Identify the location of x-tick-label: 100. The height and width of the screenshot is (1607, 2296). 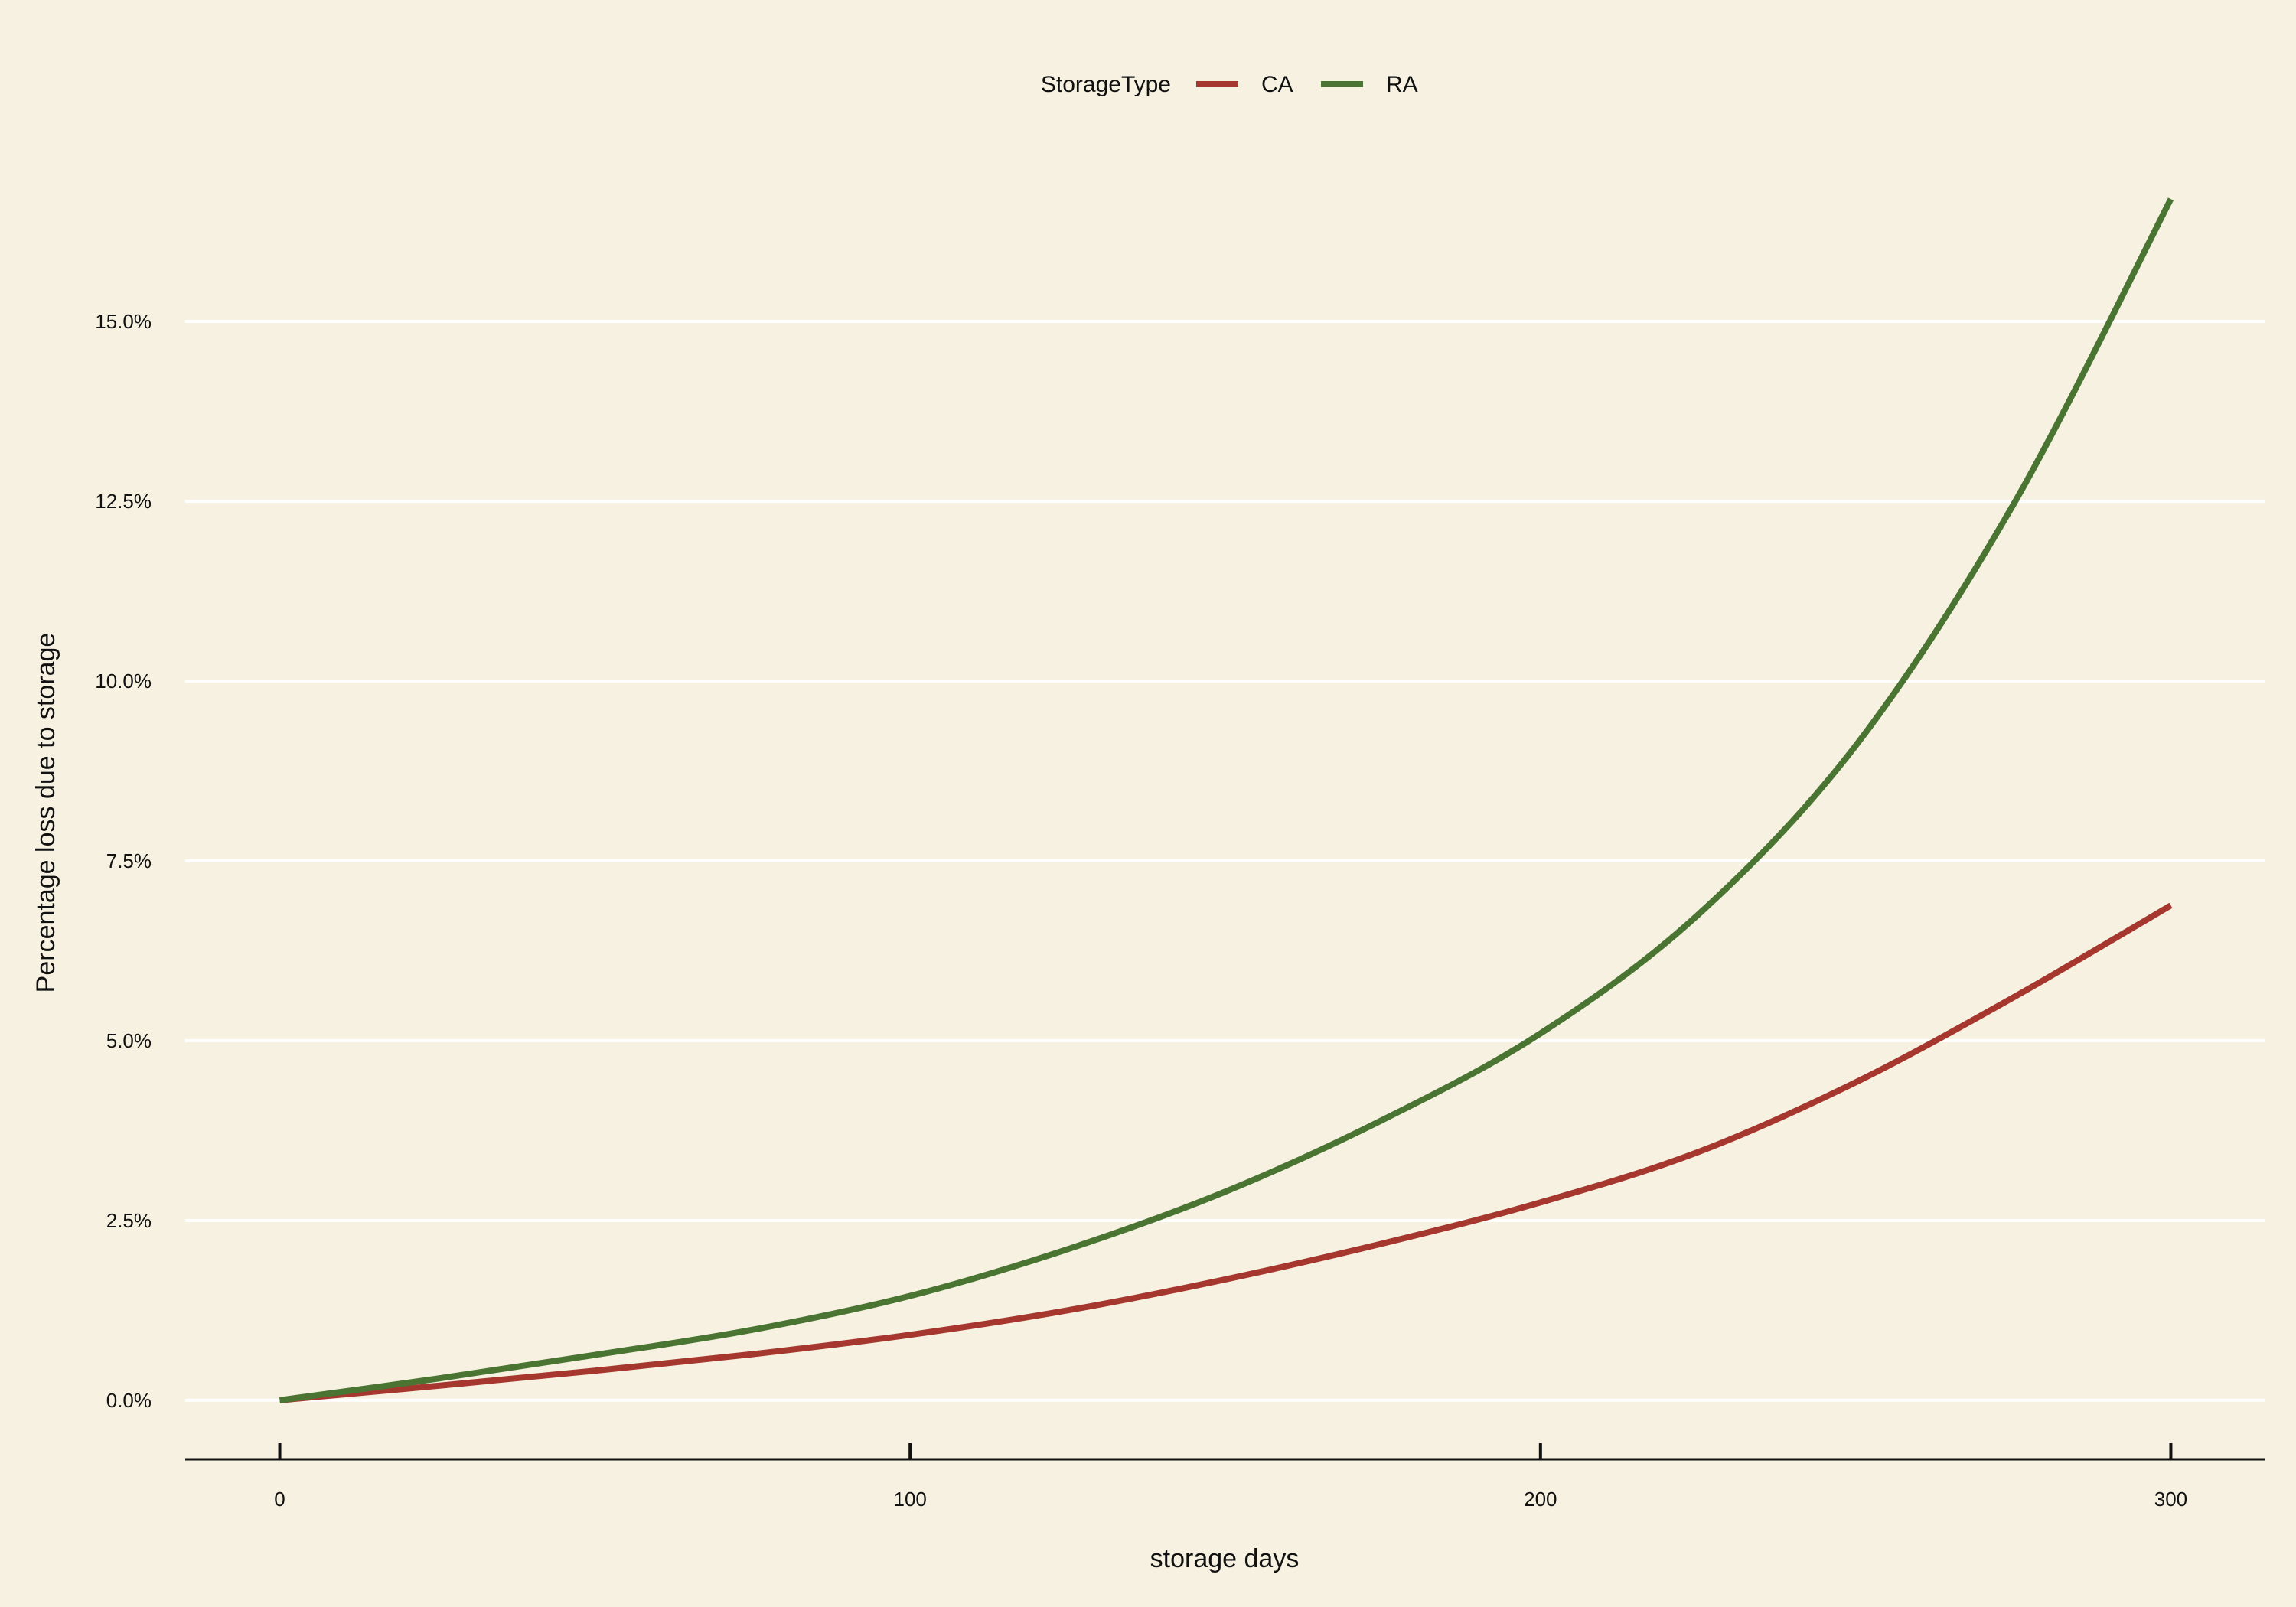
(909, 1499).